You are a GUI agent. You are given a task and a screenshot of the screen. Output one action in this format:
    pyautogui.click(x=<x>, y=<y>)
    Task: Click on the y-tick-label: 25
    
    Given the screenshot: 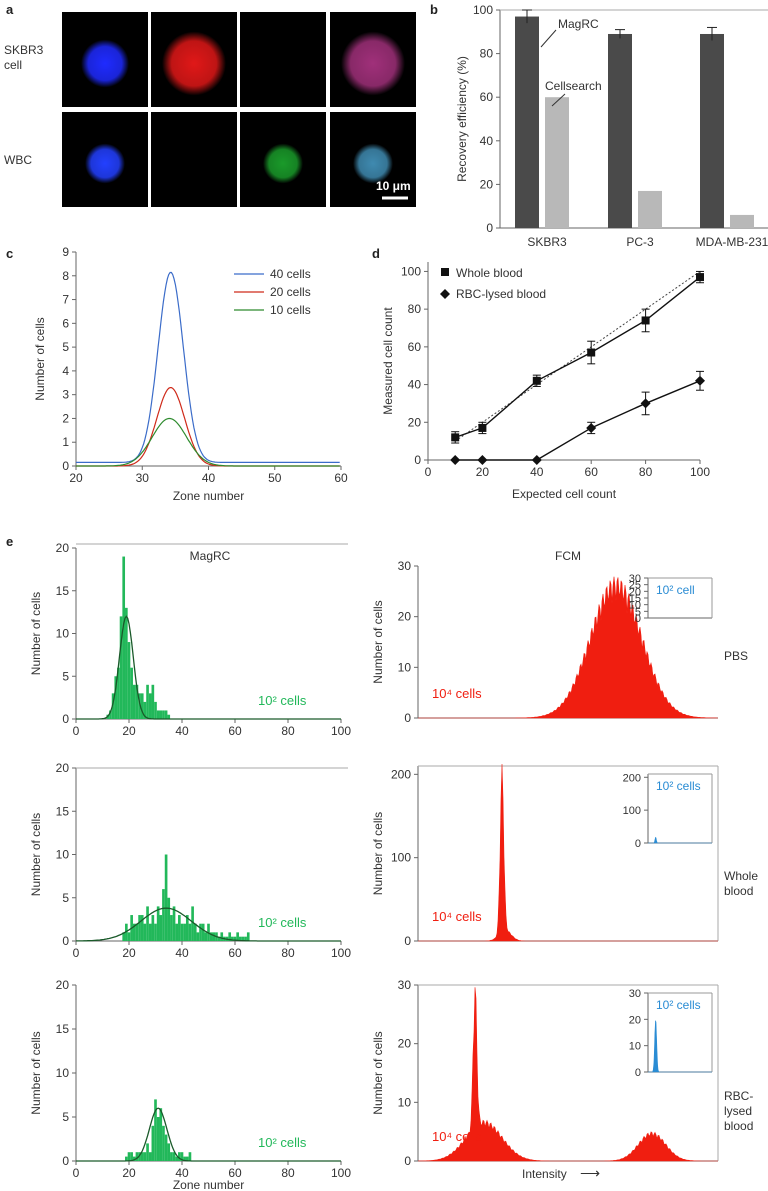 What is the action you would take?
    pyautogui.click(x=635, y=586)
    